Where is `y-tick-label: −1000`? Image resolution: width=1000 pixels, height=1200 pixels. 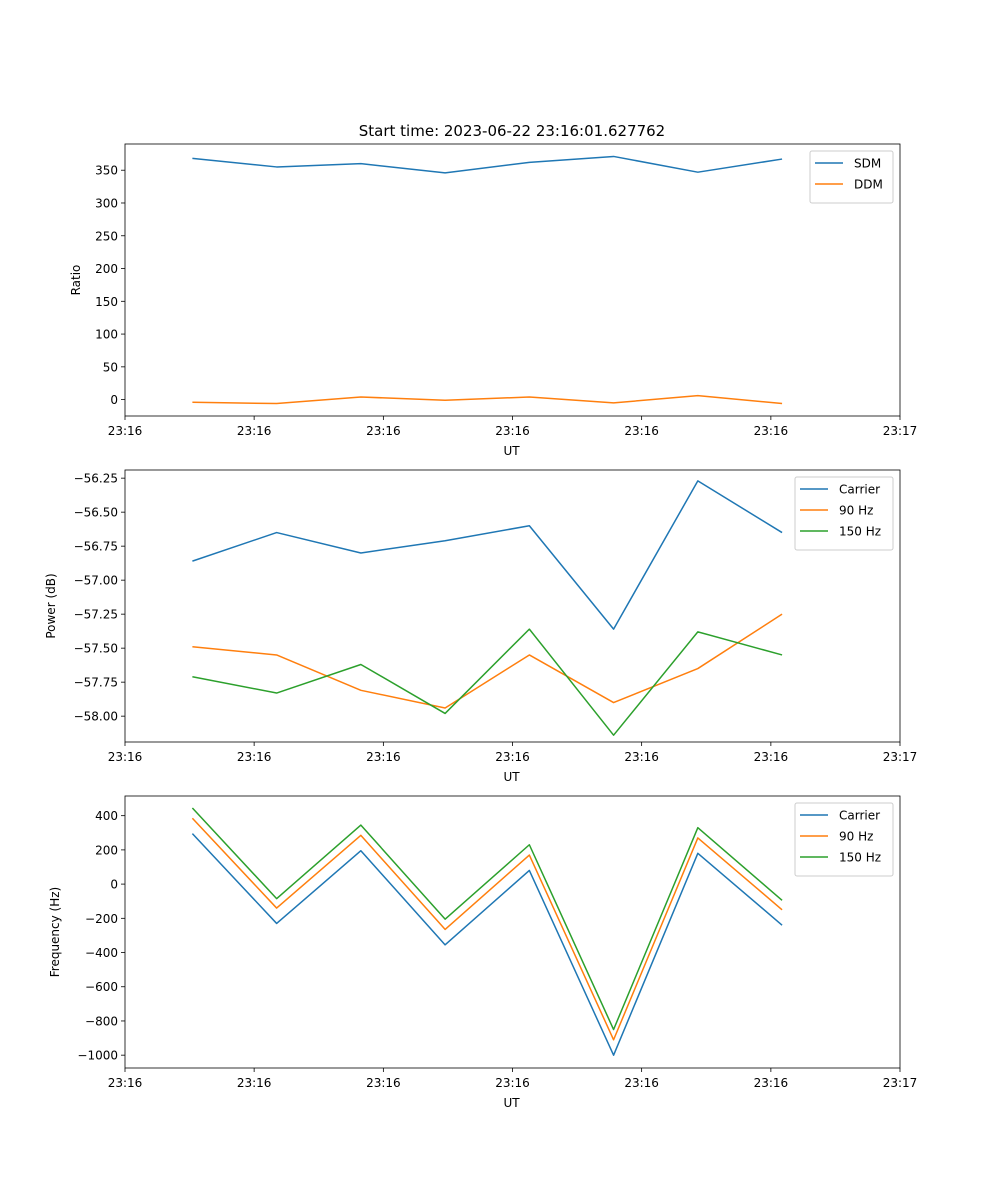
y-tick-label: −1000 is located at coordinates (97, 1056).